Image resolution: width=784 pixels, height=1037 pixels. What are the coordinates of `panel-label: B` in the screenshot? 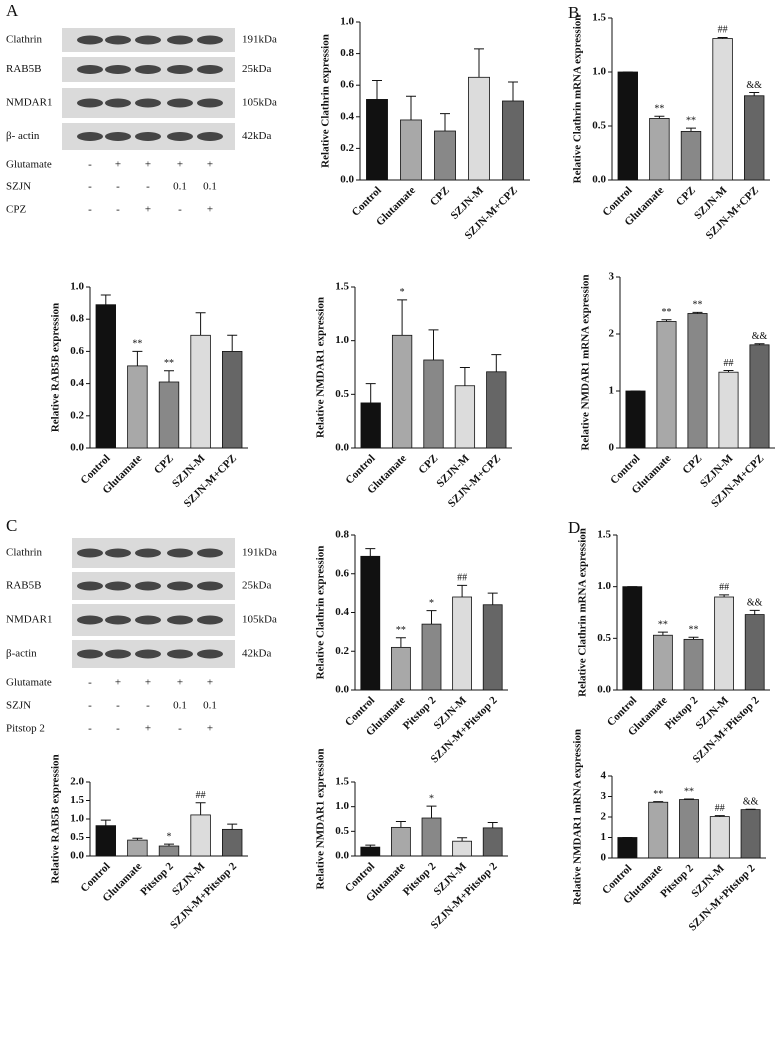 It's located at (573, 12).